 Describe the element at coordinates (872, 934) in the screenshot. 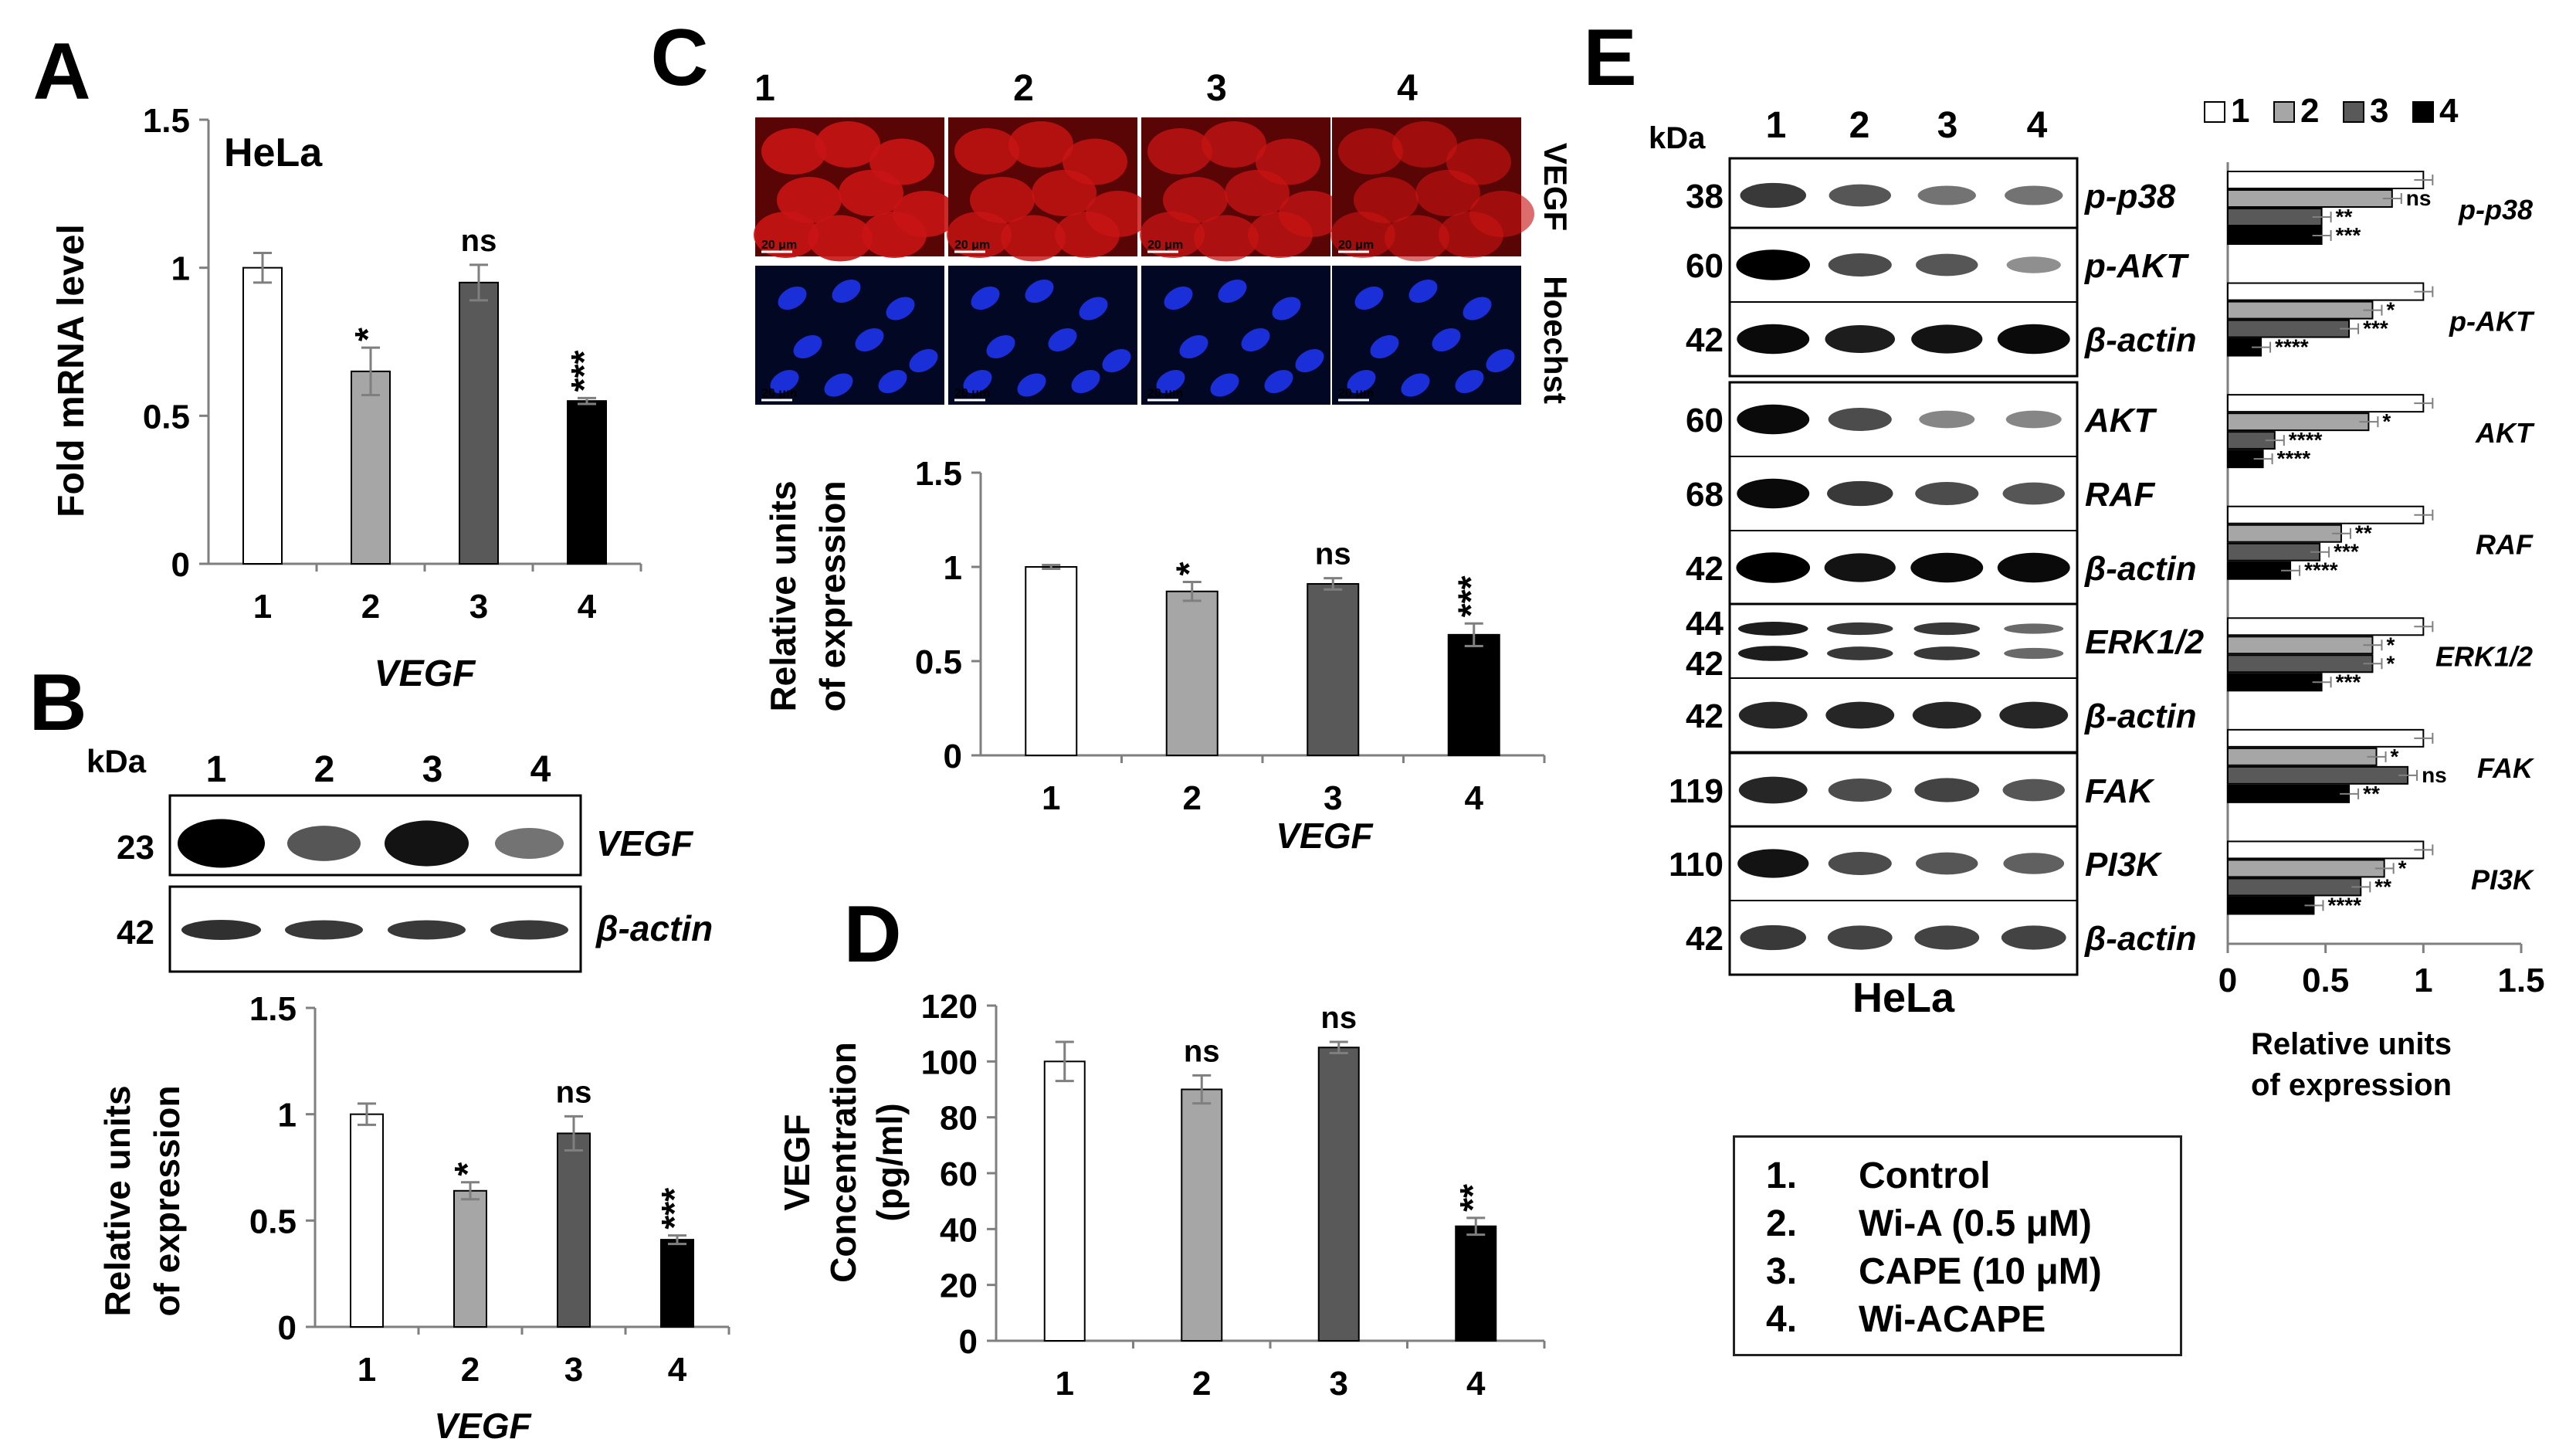

I see `panel-letter-d: D` at that location.